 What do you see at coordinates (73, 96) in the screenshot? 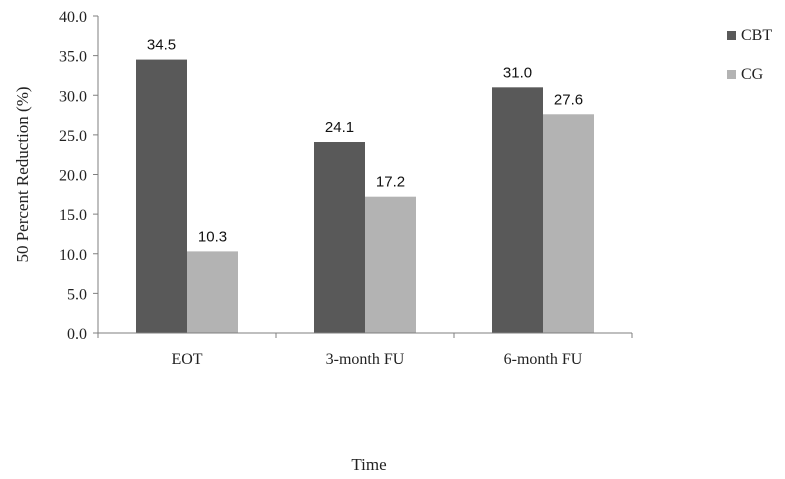
I see `y-tick-label: 30.0` at bounding box center [73, 96].